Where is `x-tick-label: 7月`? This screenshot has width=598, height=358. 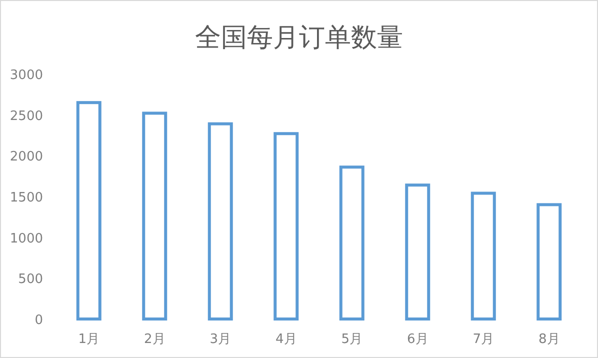 x-tick-label: 7月 is located at coordinates (483, 339).